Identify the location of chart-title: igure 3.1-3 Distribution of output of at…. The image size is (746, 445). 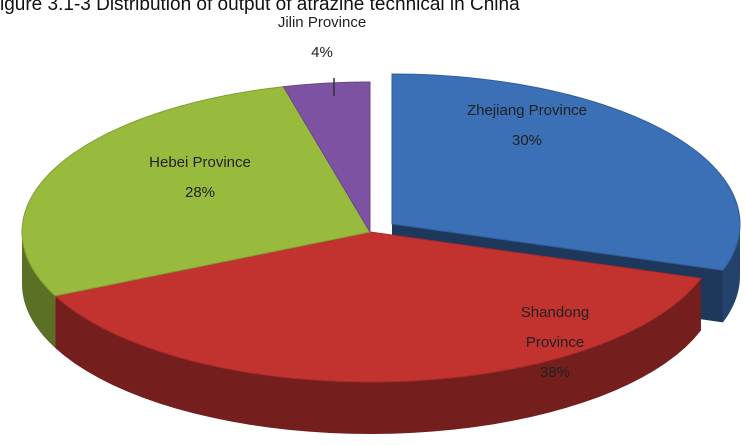
(260, 7).